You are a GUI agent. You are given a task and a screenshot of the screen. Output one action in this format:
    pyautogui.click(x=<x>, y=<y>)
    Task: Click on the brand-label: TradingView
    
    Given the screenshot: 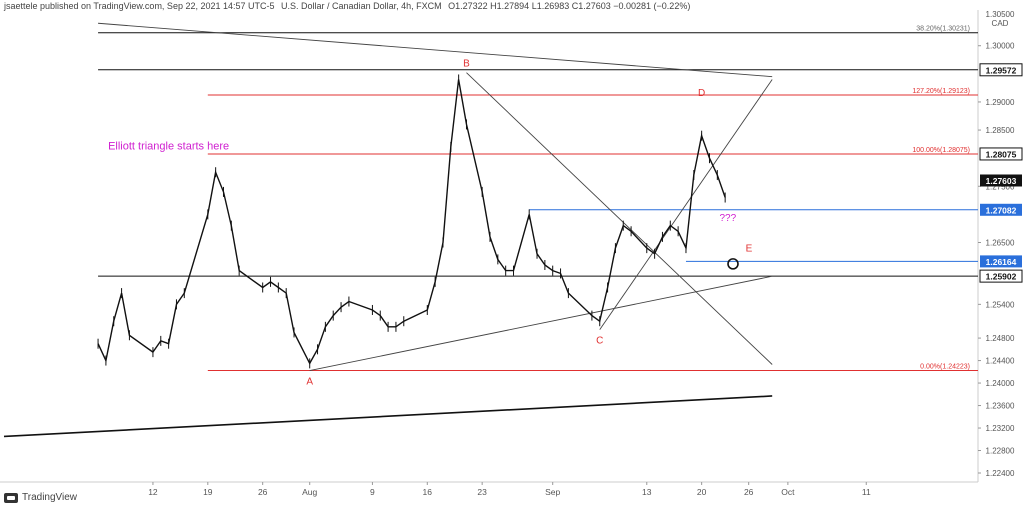 What is the action you would take?
    pyautogui.click(x=50, y=497)
    